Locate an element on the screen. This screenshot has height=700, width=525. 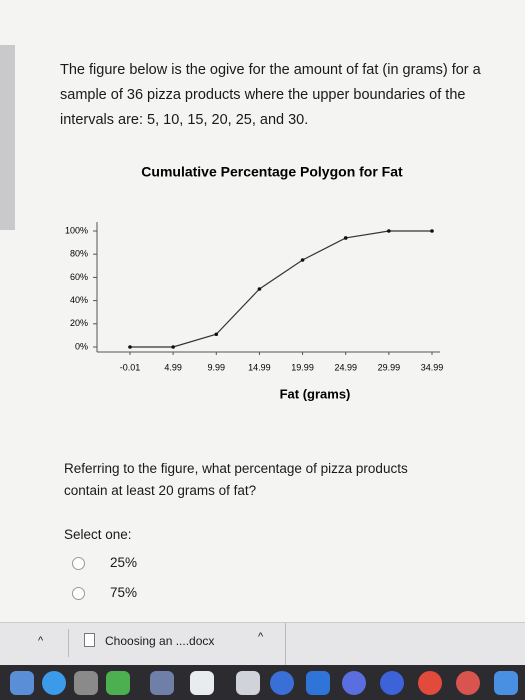
y-tick-label: 100% is located at coordinates (76, 230).